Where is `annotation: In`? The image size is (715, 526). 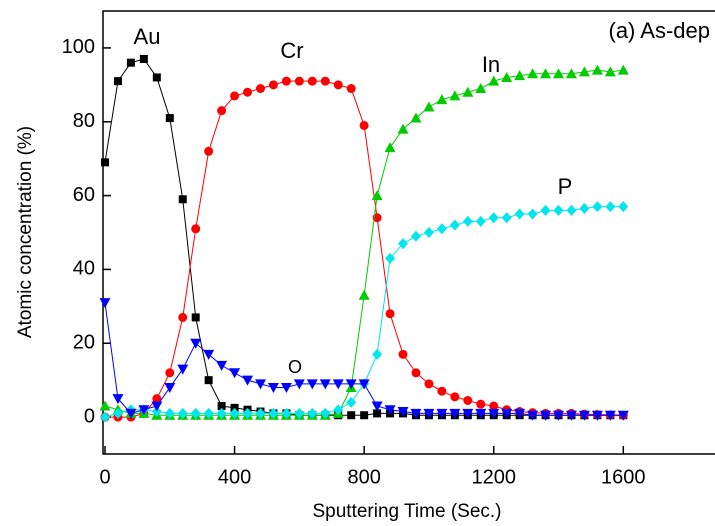 annotation: In is located at coordinates (491, 64).